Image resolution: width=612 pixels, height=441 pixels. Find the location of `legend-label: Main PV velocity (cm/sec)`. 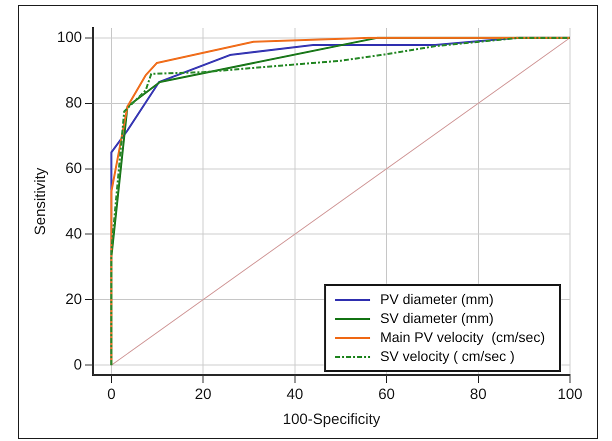

legend-label: Main PV velocity (cm/sec) is located at coordinates (463, 336).